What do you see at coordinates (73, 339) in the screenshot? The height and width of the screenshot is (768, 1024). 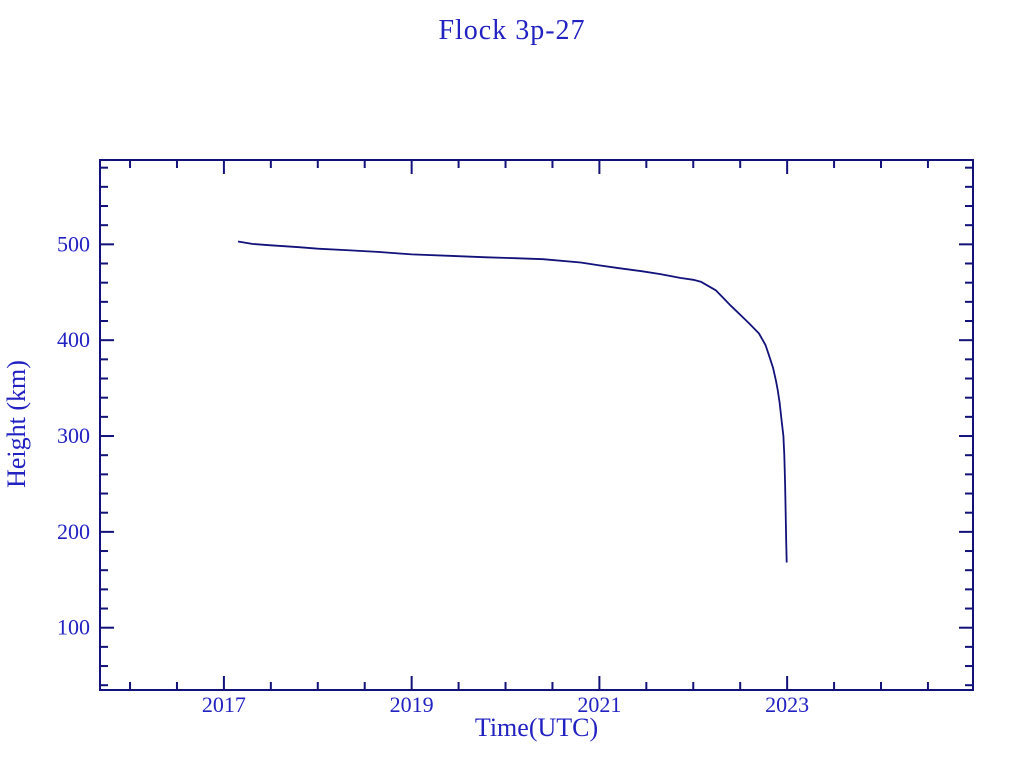 I see `y-tick-label: 400` at bounding box center [73, 339].